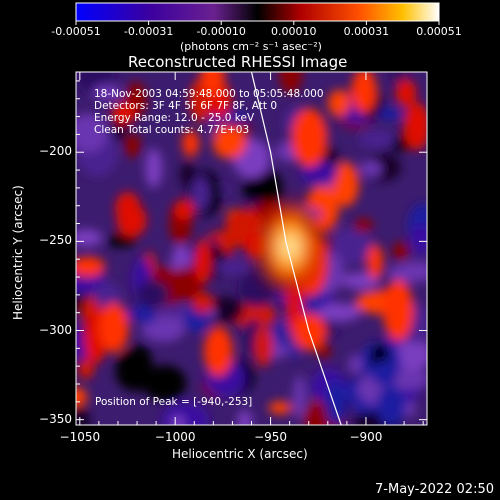 This screenshot has height=500, width=500. Describe the element at coordinates (257, 23) in the screenshot. I see `colorbar-ticks` at that location.